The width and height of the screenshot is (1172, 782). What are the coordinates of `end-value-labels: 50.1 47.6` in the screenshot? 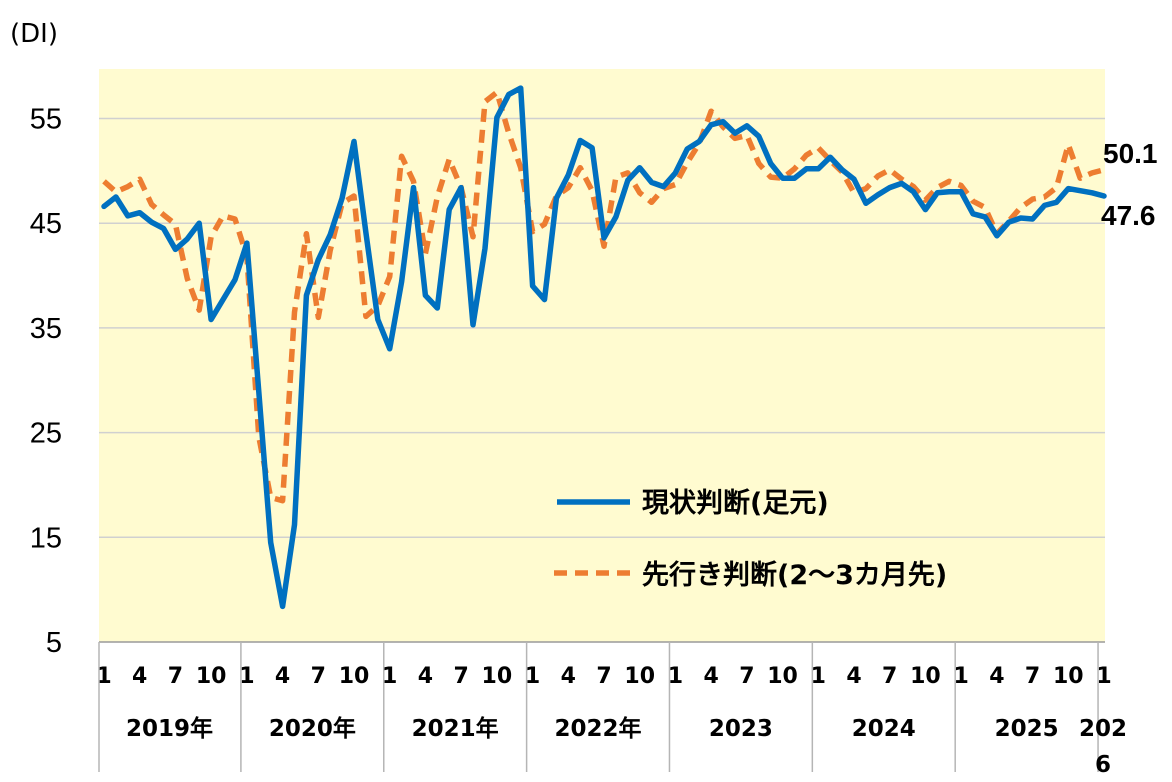 It's located at (1129, 184).